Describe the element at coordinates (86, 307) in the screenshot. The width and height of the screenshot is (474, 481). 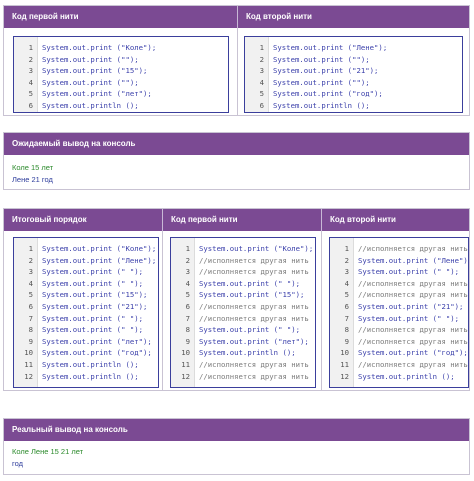
I see `code-line: 6 System.out.print ("21");` at that location.